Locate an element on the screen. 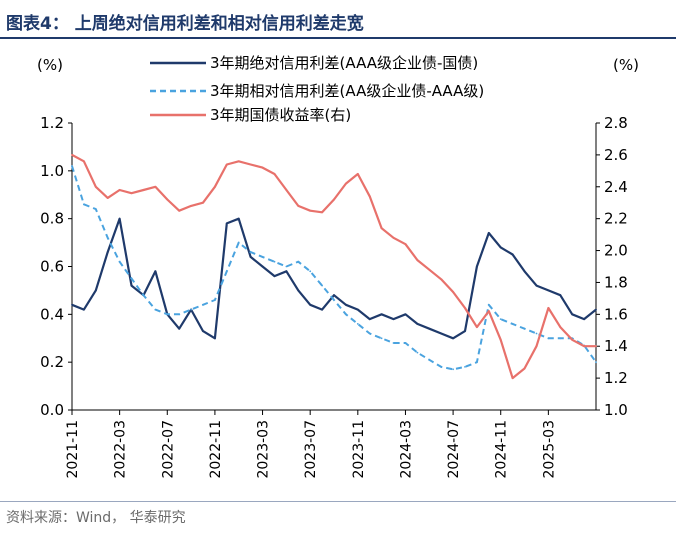 The height and width of the screenshot is (536, 676). y-left-tick-label: 0.6 is located at coordinates (52, 267).